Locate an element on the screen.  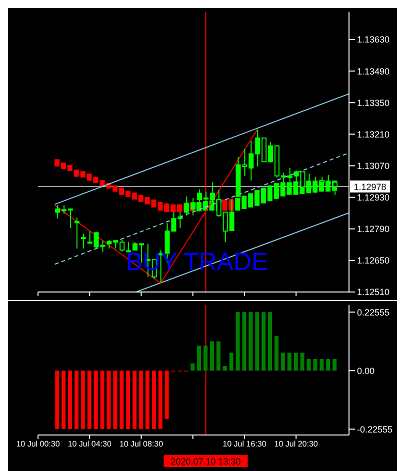
y-tick-label: 1.13210 is located at coordinates (373, 134).